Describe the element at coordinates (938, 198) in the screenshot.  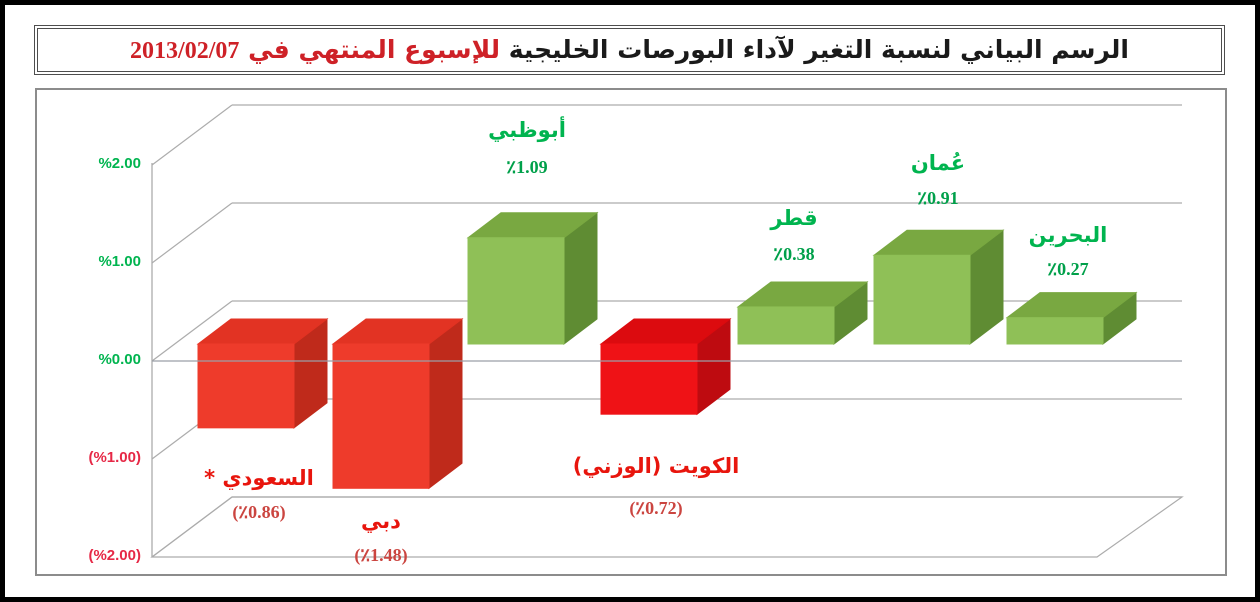
I see `bar-value-oman: ٪0.91` at that location.